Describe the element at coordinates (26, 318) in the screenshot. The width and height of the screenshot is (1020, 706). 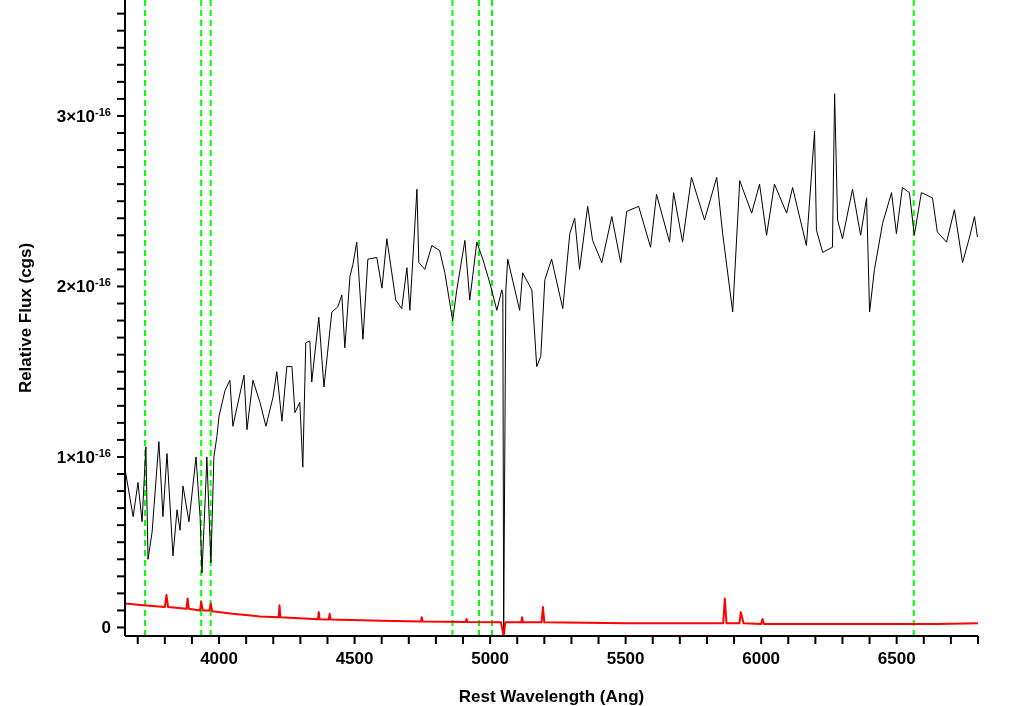
I see `y-axis-title: Relative Flux (cgs)` at that location.